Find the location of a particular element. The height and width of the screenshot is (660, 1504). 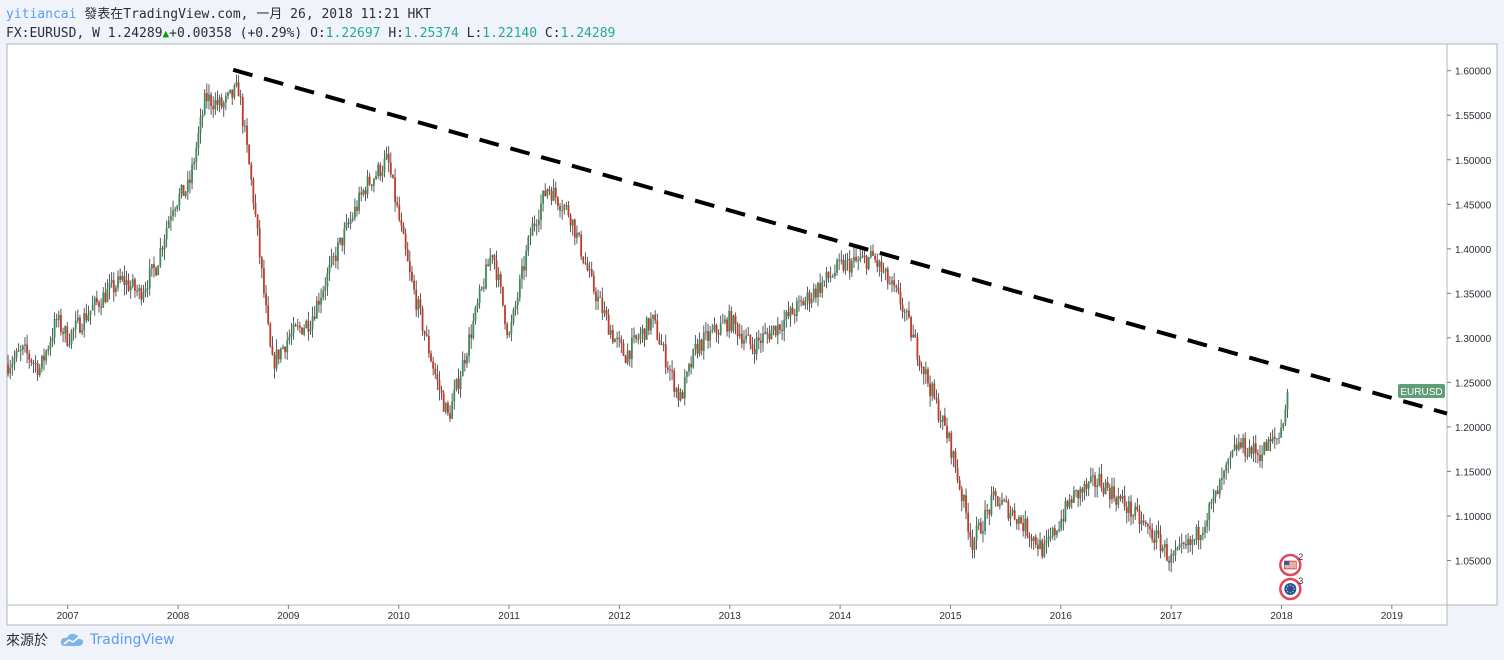

us-event-marker: 2 is located at coordinates (1291, 564).